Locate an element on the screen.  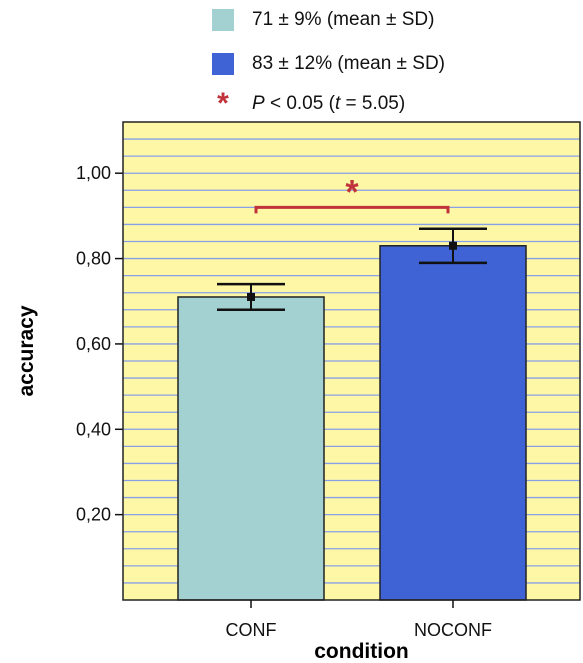
y-axis-label: accuracy is located at coordinates (26, 350).